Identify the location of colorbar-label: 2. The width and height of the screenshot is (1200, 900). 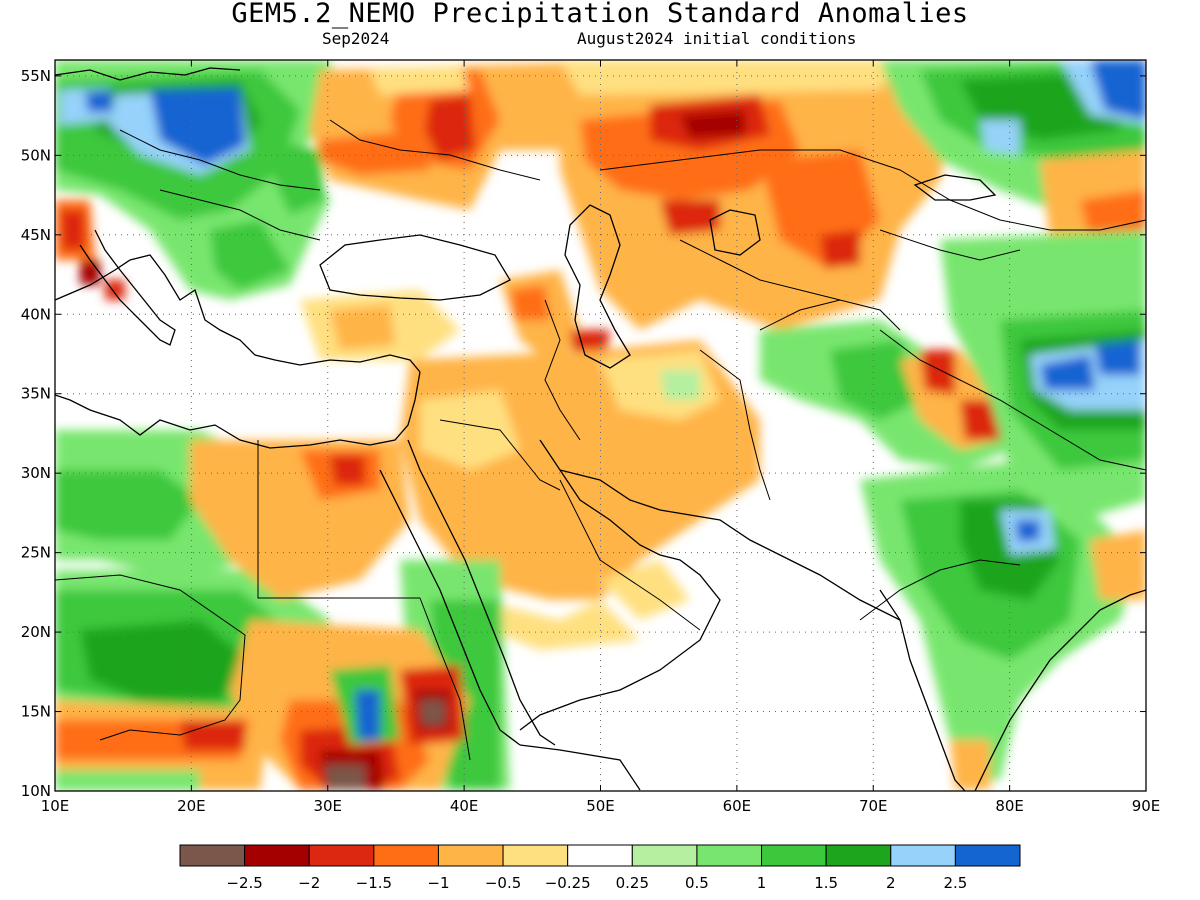
(891, 883).